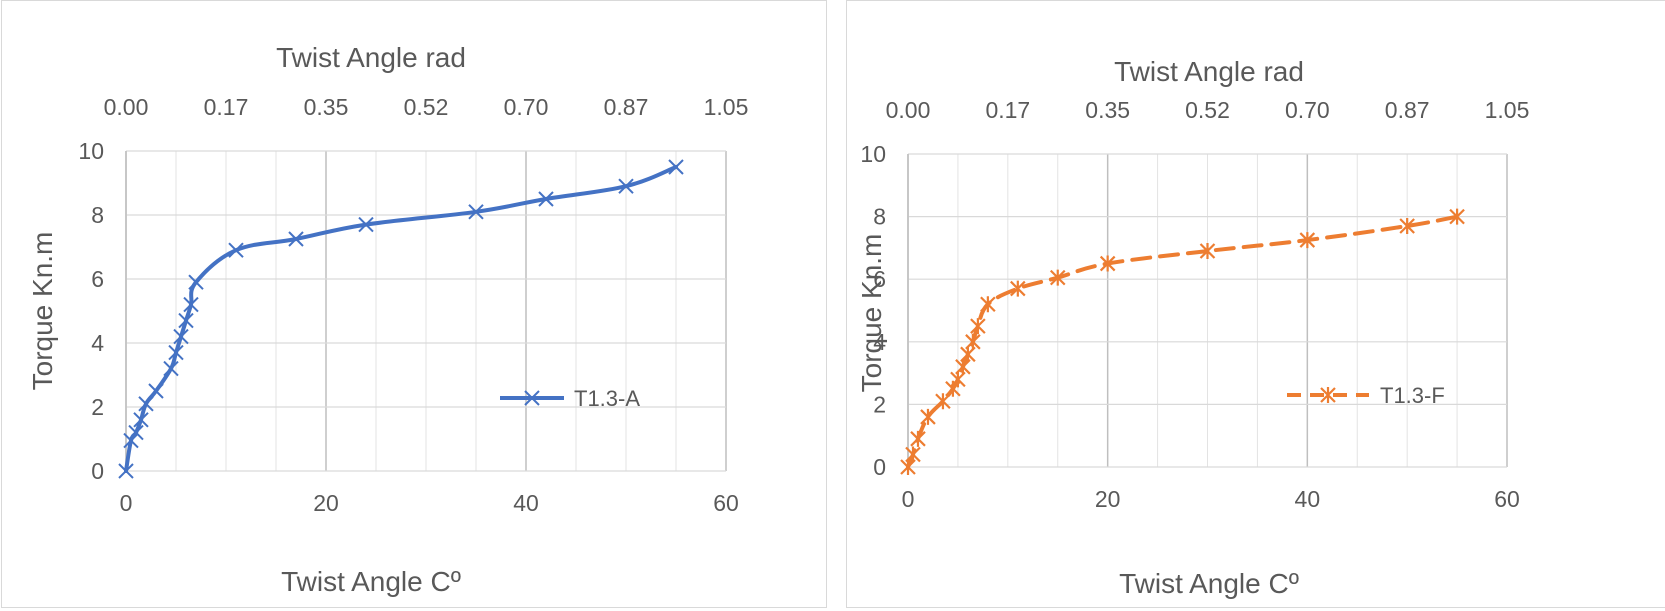 The image size is (1665, 611). What do you see at coordinates (607, 398) in the screenshot?
I see `legend-label: T1.3-A` at bounding box center [607, 398].